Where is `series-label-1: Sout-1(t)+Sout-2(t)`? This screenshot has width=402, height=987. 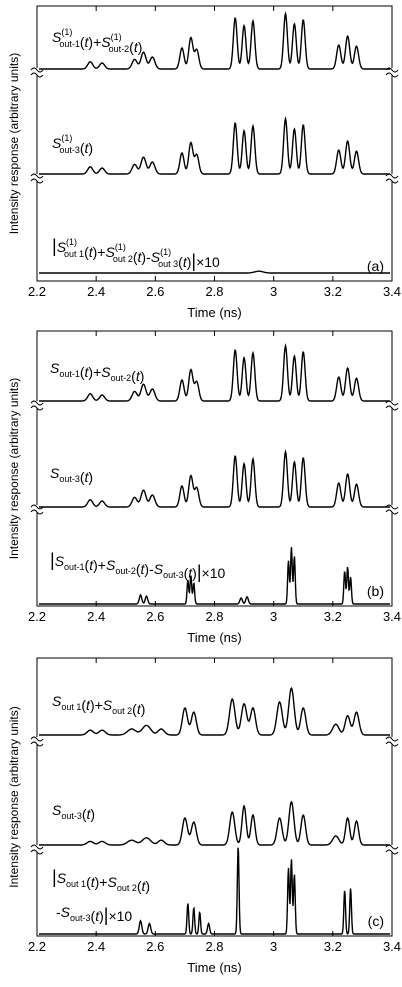 series-label-1: Sout-1(t)+Sout-2(t) is located at coordinates (97, 372).